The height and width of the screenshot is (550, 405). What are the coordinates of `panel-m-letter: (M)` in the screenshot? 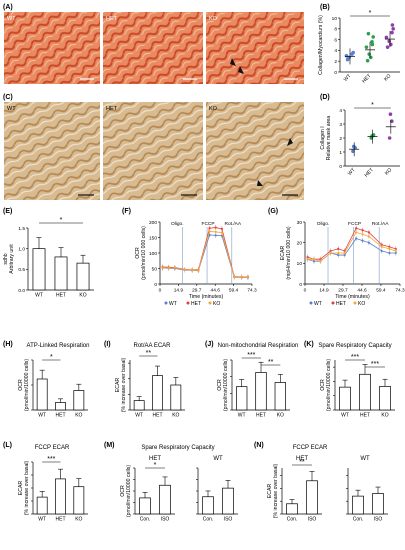 It's located at (109, 445).